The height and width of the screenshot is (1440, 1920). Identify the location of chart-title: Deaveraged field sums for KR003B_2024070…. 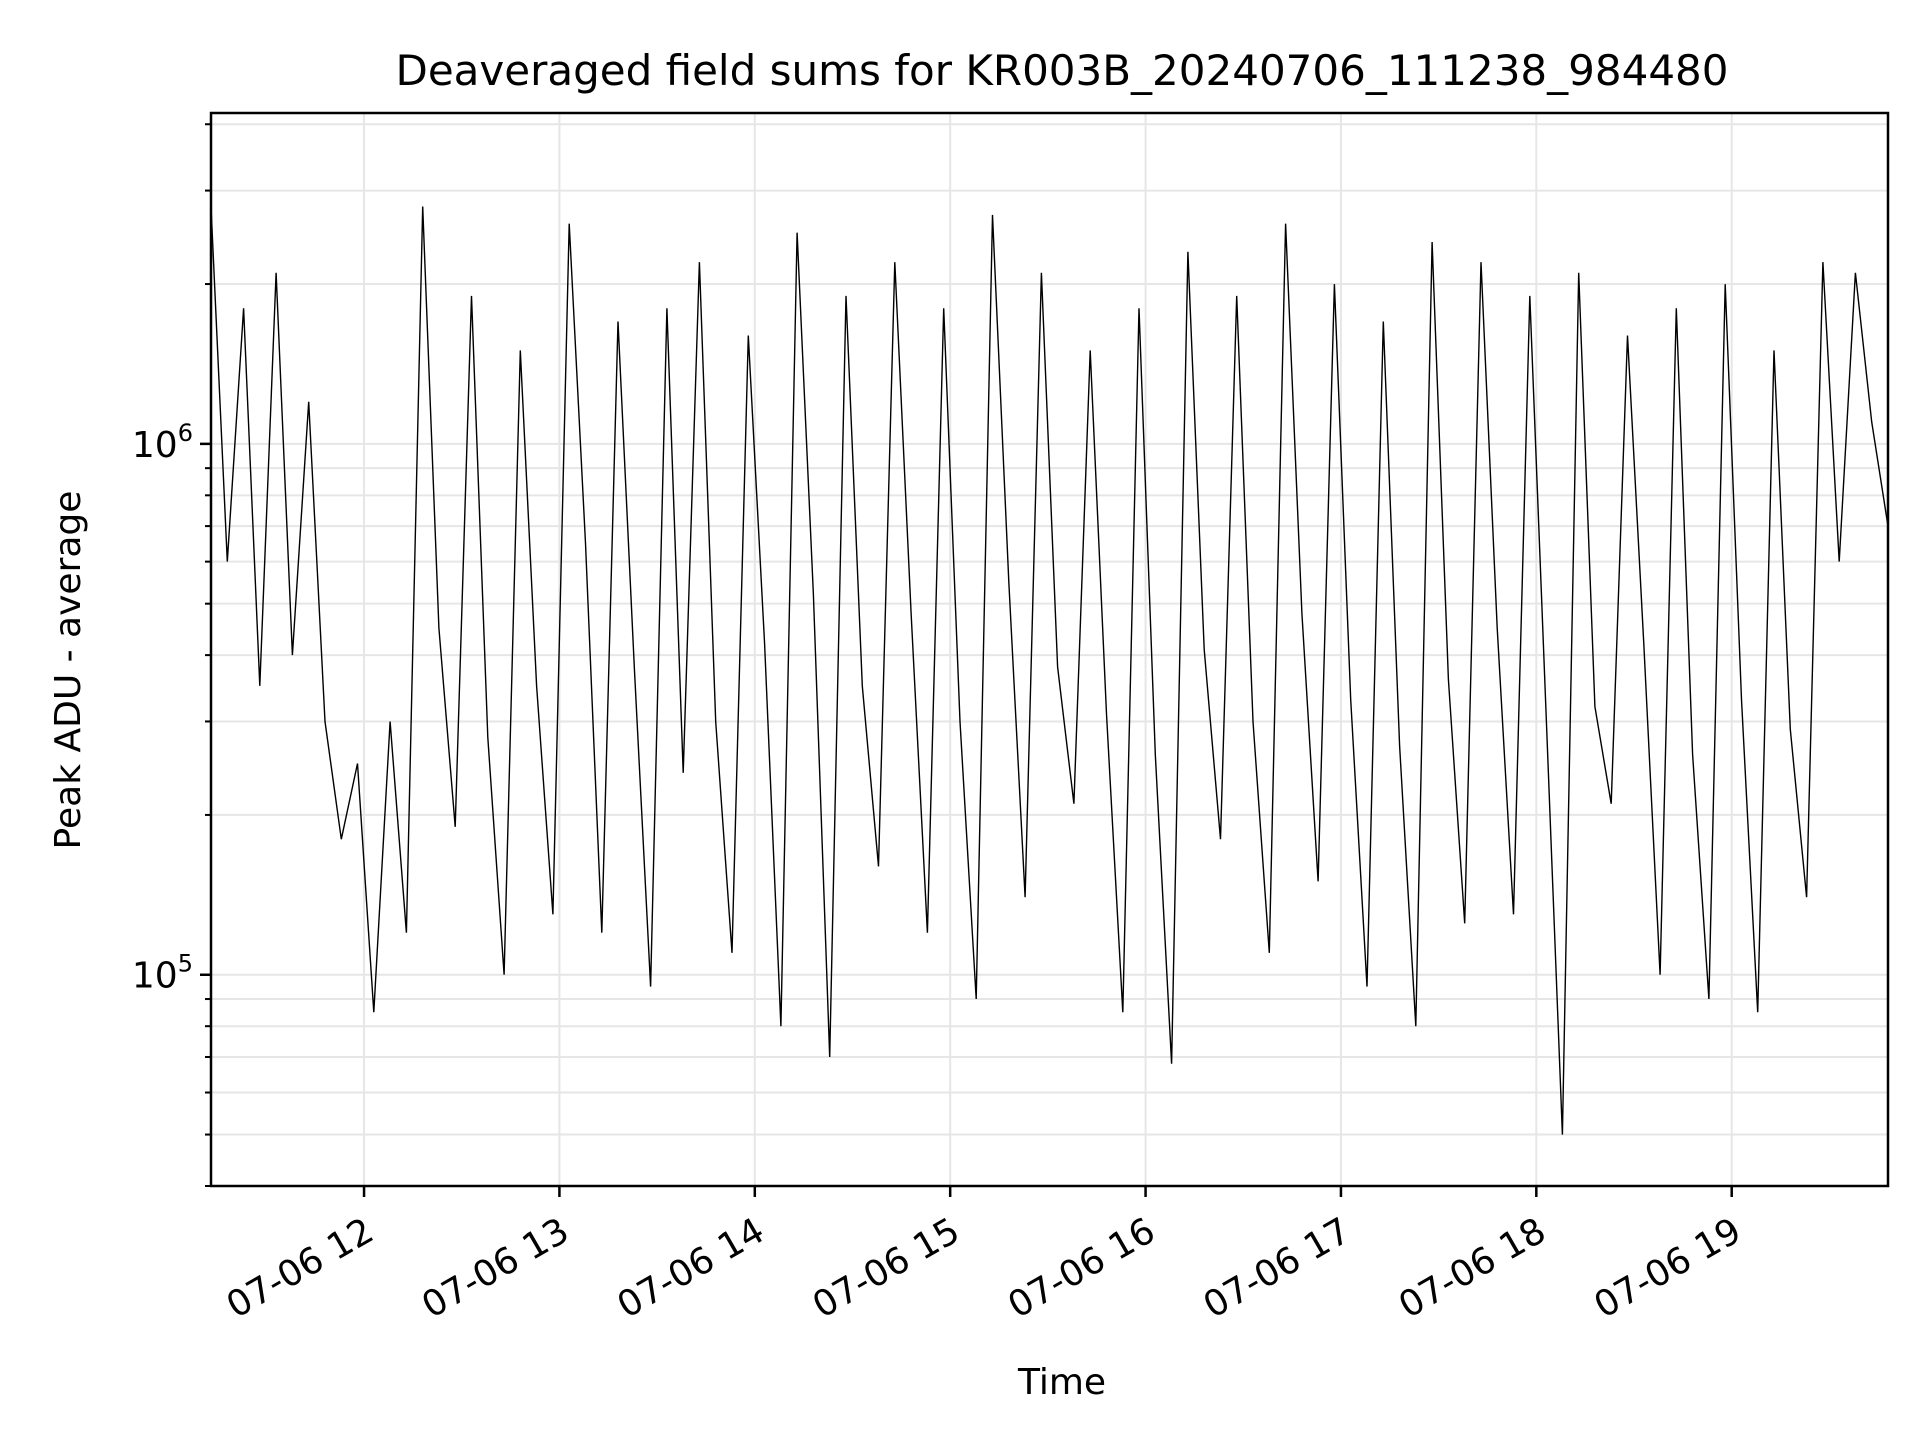
(1062, 70).